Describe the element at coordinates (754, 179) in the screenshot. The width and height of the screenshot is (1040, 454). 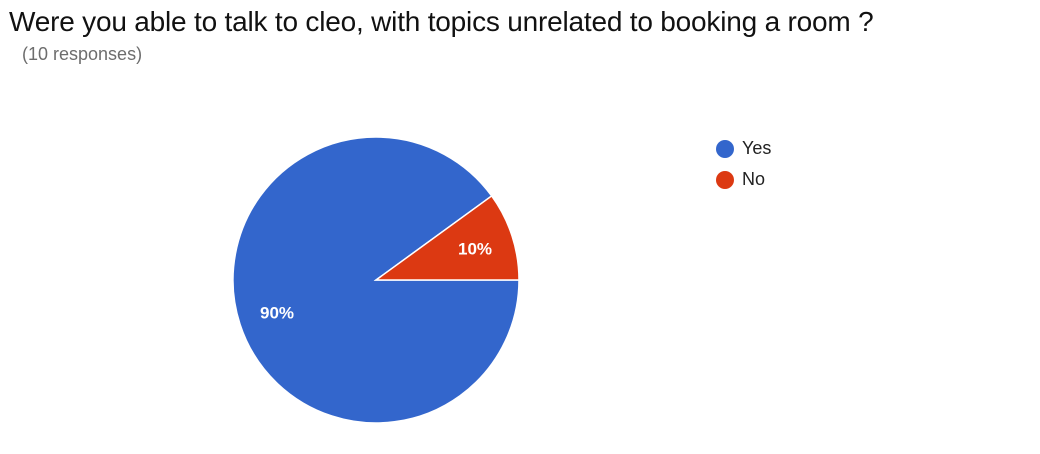
I see `legend-label-no: No` at that location.